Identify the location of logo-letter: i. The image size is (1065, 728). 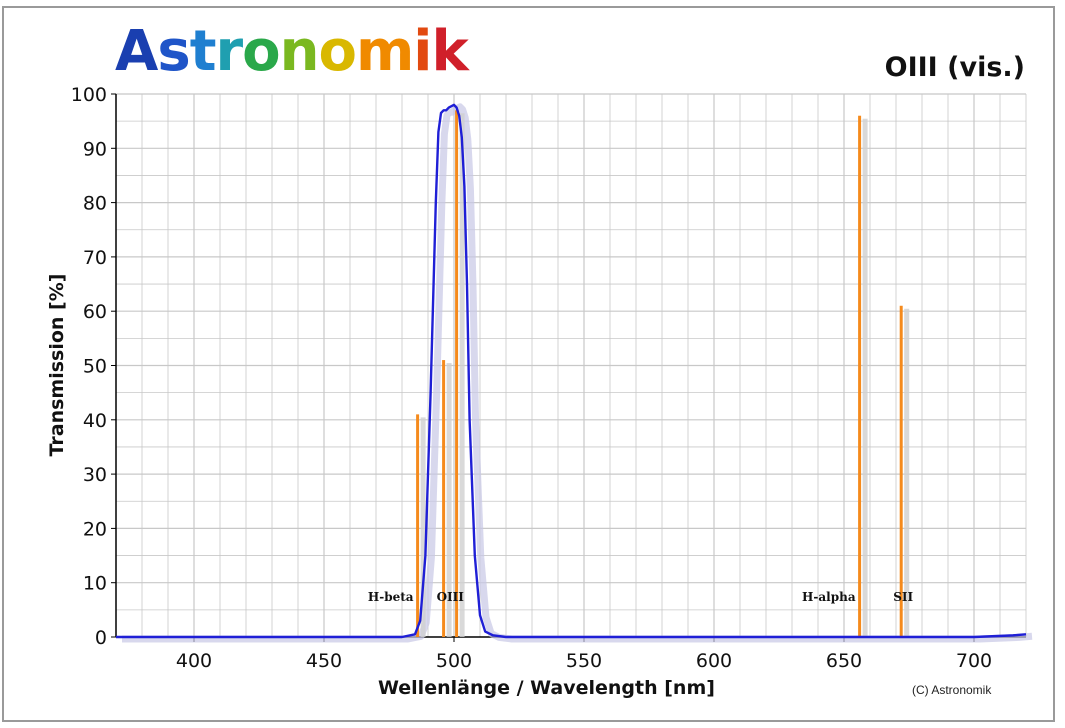
(422, 51).